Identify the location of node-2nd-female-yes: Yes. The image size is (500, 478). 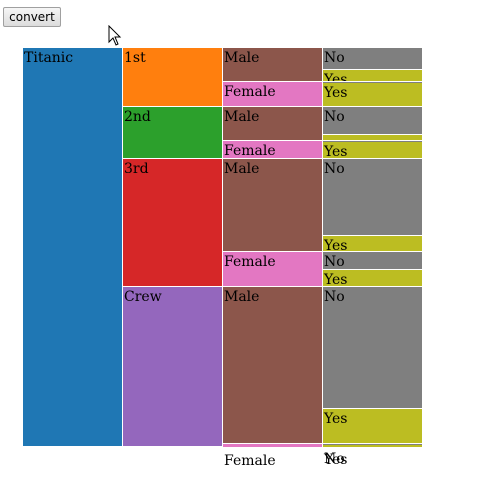
(373, 151).